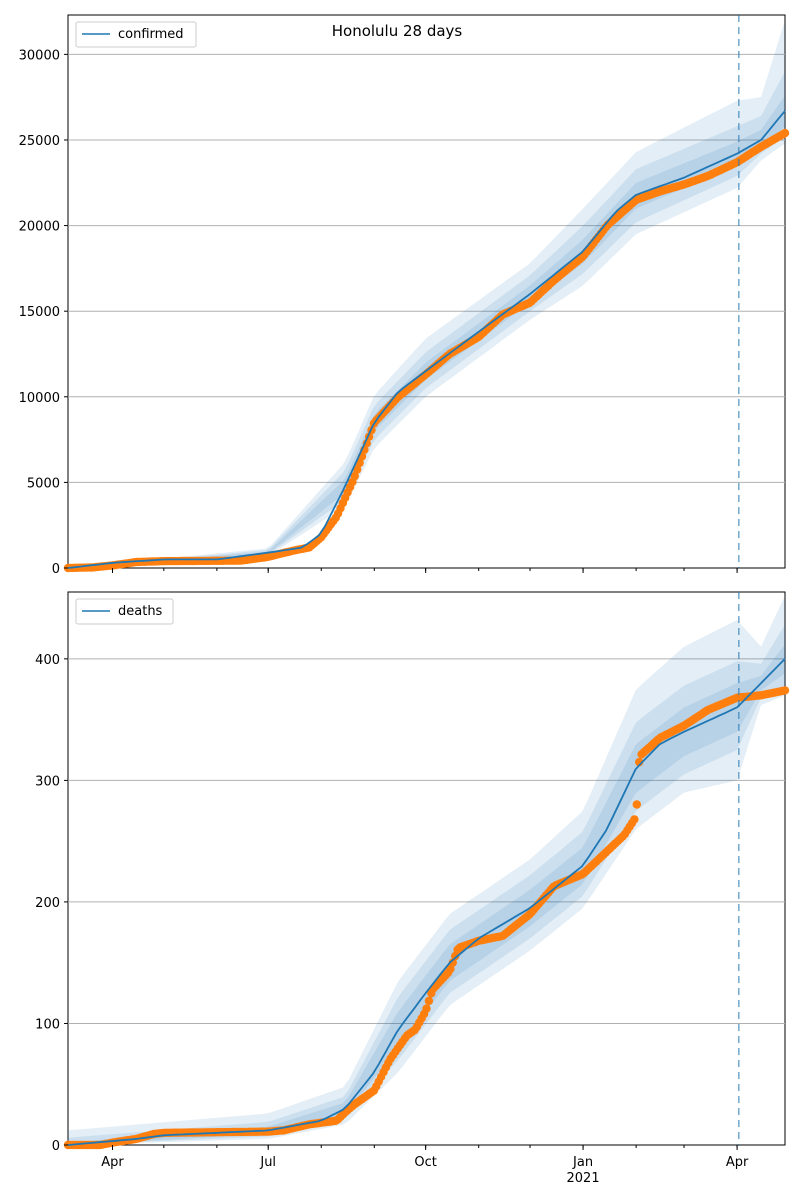  Describe the element at coordinates (583, 1178) in the screenshot. I see `x-year-label: 2021` at that location.